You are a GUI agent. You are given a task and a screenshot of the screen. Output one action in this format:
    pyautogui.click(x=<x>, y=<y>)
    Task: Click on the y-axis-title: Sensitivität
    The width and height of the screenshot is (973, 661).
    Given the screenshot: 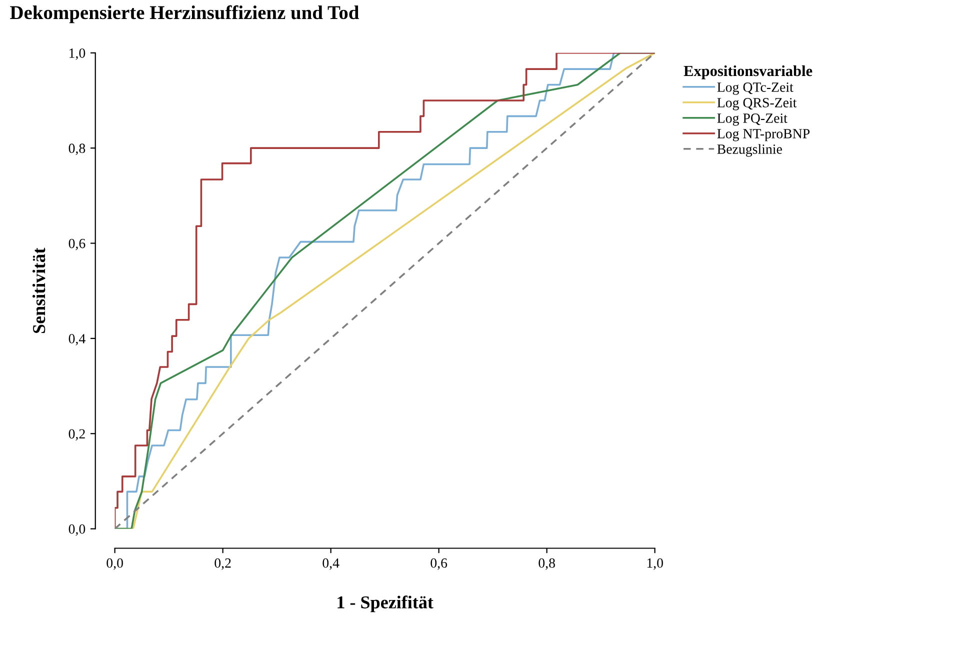 What is the action you would take?
    pyautogui.click(x=39, y=291)
    